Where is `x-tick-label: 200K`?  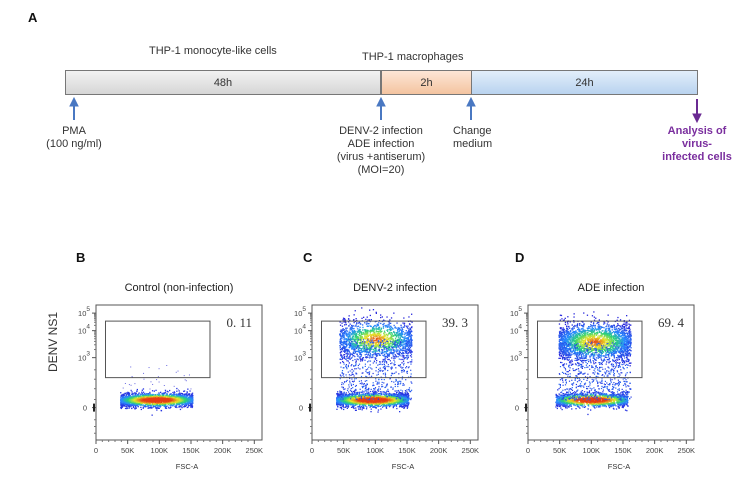 x-tick-label: 200K is located at coordinates (223, 450).